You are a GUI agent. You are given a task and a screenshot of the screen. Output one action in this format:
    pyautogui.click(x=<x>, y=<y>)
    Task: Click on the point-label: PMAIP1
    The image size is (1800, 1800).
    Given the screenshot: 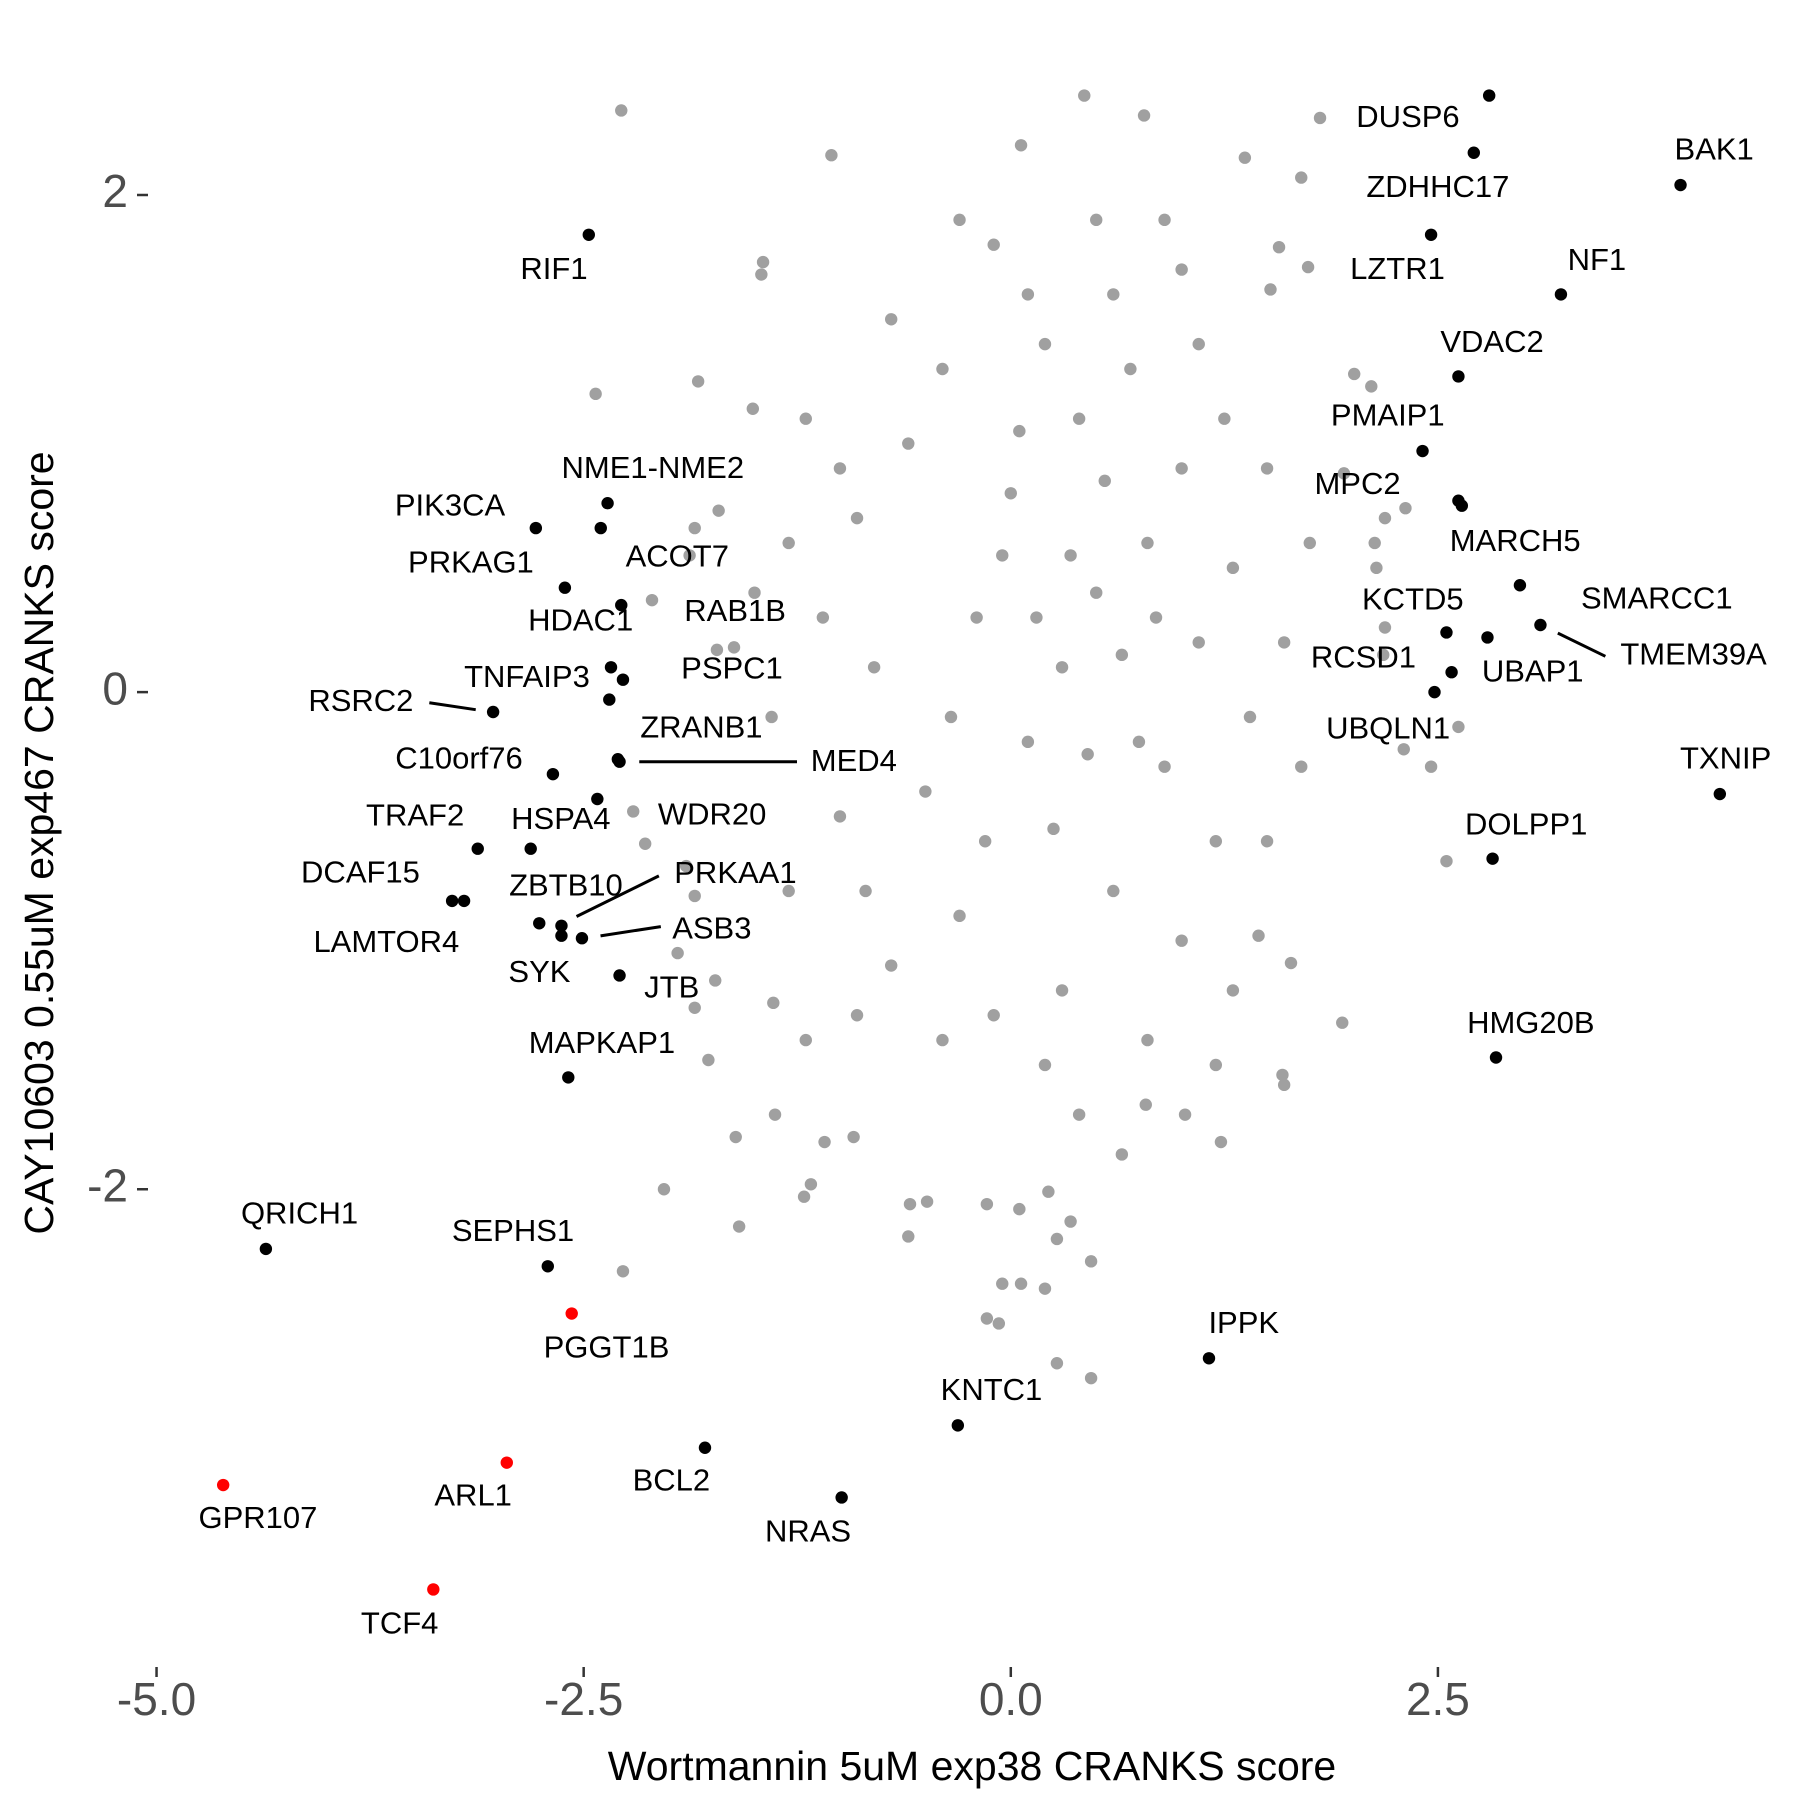 What is the action you would take?
    pyautogui.click(x=1388, y=415)
    